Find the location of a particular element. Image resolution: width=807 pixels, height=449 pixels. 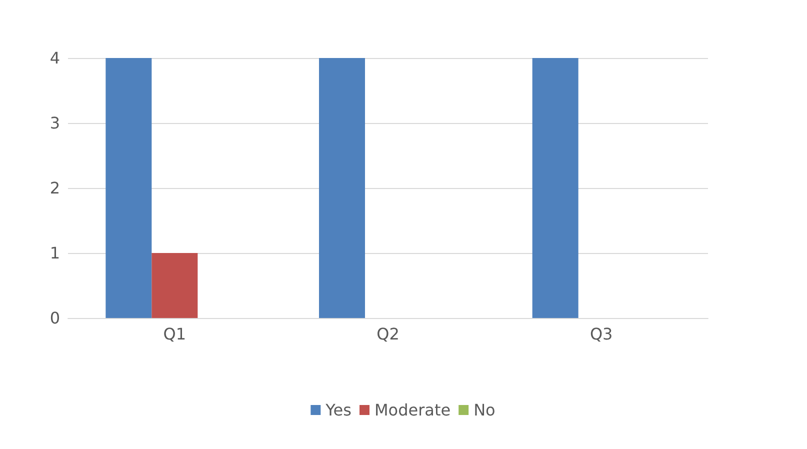

y-tick-label: 1 is located at coordinates (55, 253).